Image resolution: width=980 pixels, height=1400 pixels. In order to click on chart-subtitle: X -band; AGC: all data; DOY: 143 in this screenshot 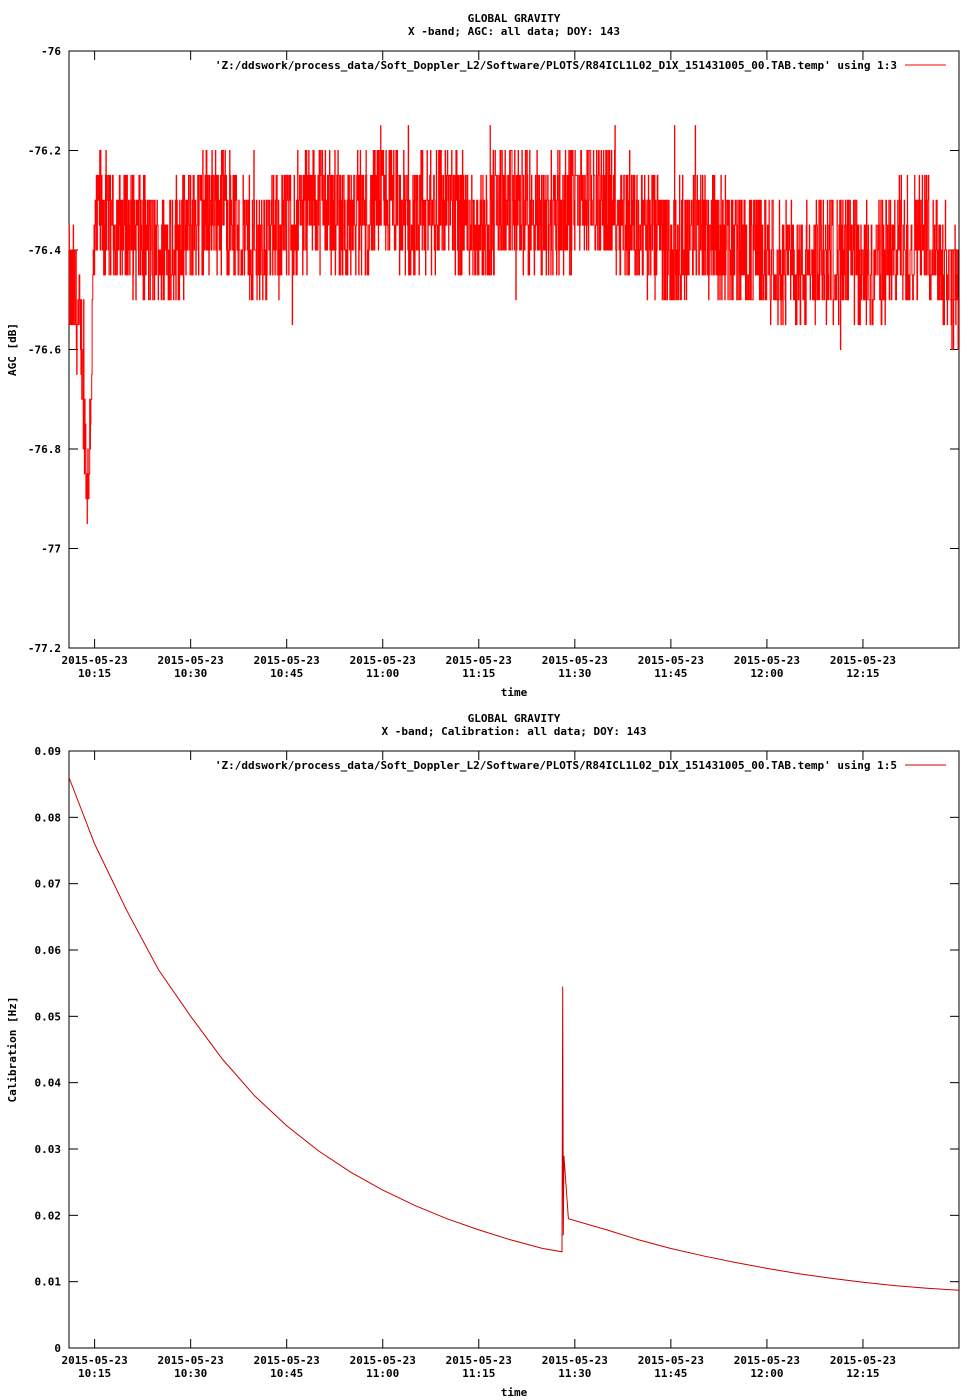, I will do `click(514, 31)`.